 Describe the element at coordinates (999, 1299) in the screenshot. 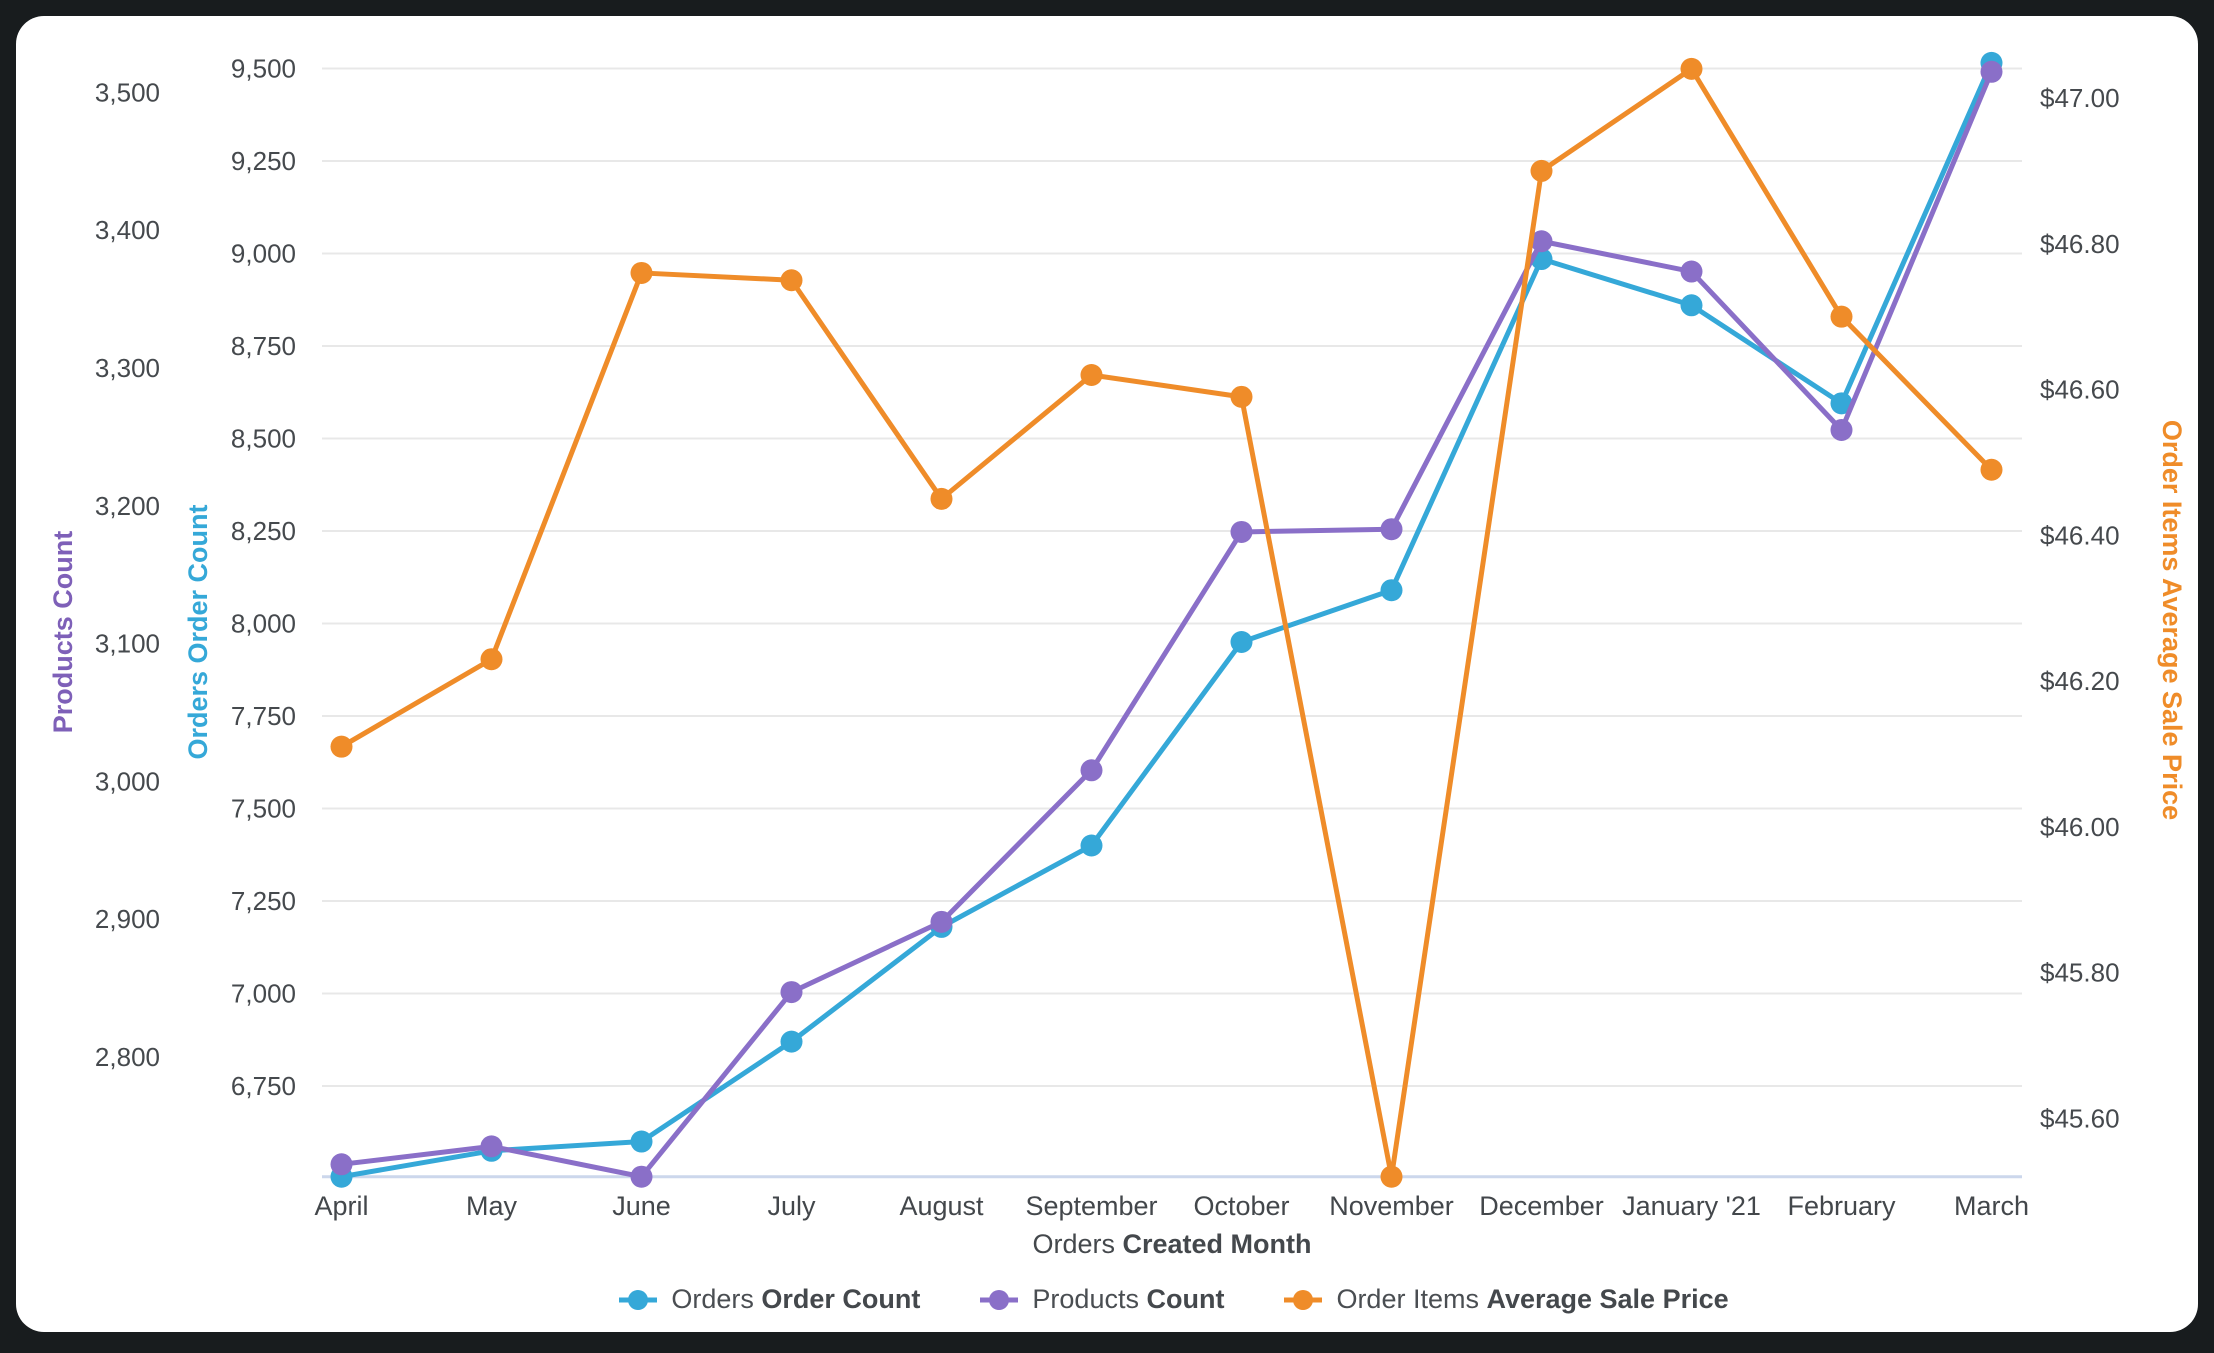

I see `legend-marker-products` at that location.